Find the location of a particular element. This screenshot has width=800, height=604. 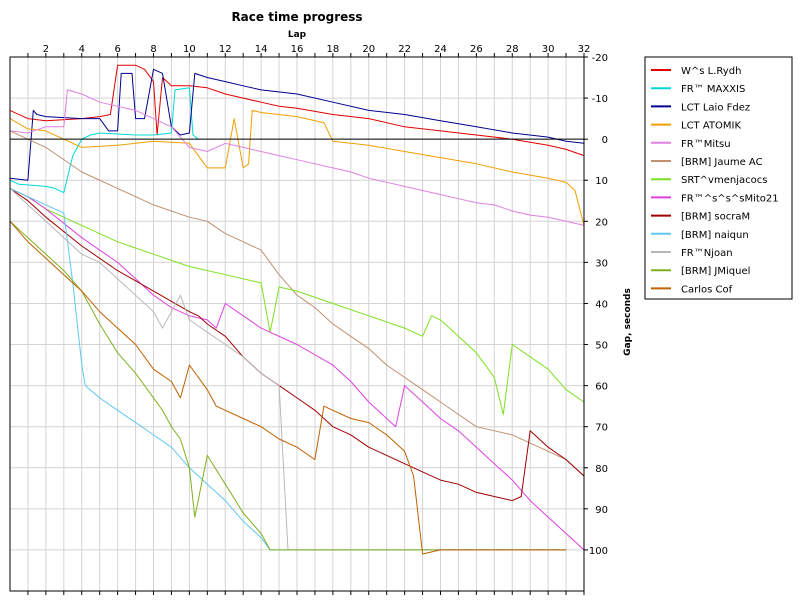

x-tick-label: 4 is located at coordinates (82, 49).